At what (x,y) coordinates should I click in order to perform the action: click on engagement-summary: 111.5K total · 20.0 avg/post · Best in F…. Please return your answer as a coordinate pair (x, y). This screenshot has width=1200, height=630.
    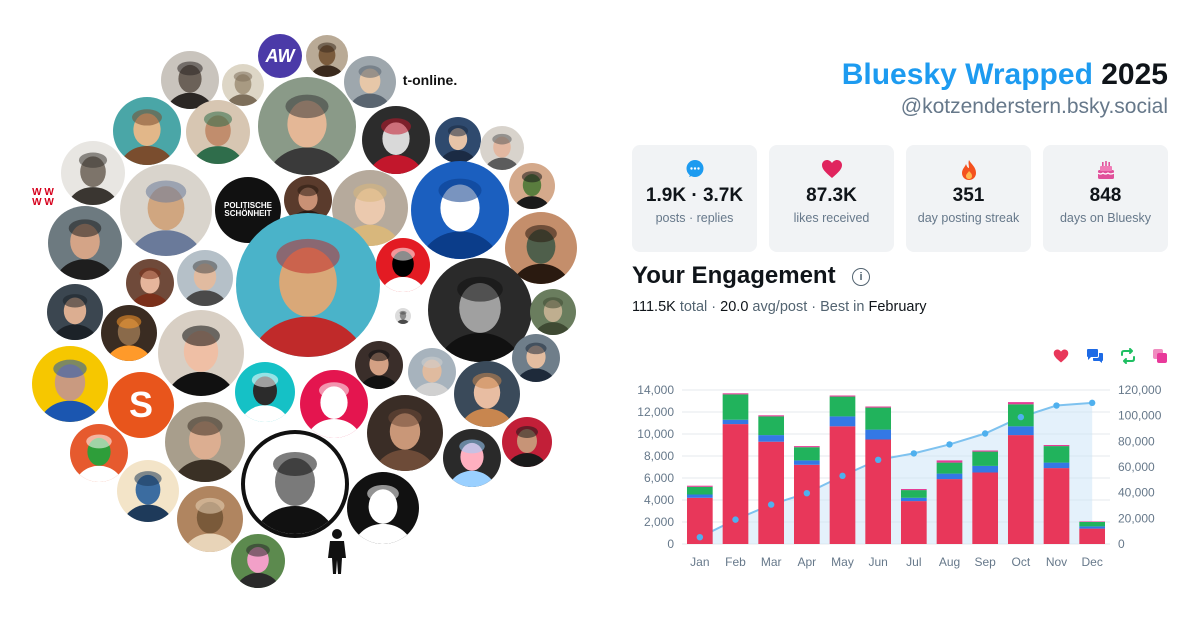
    Looking at the image, I should click on (779, 307).